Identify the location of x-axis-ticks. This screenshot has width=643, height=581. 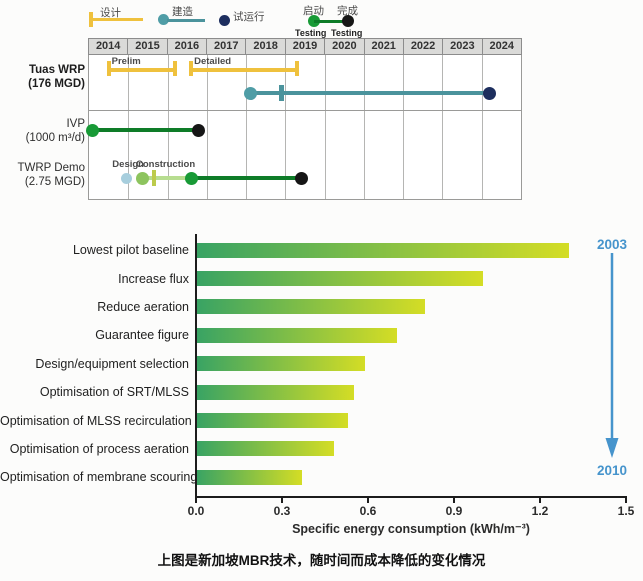
(411, 501).